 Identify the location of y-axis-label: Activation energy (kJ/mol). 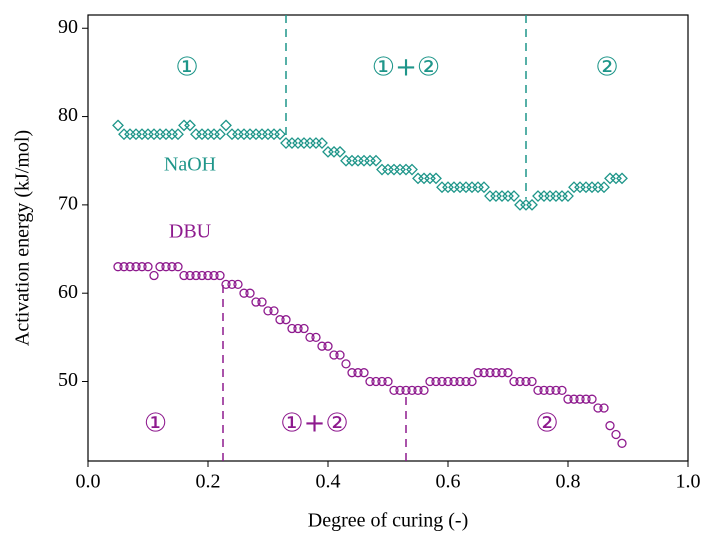
(23, 238).